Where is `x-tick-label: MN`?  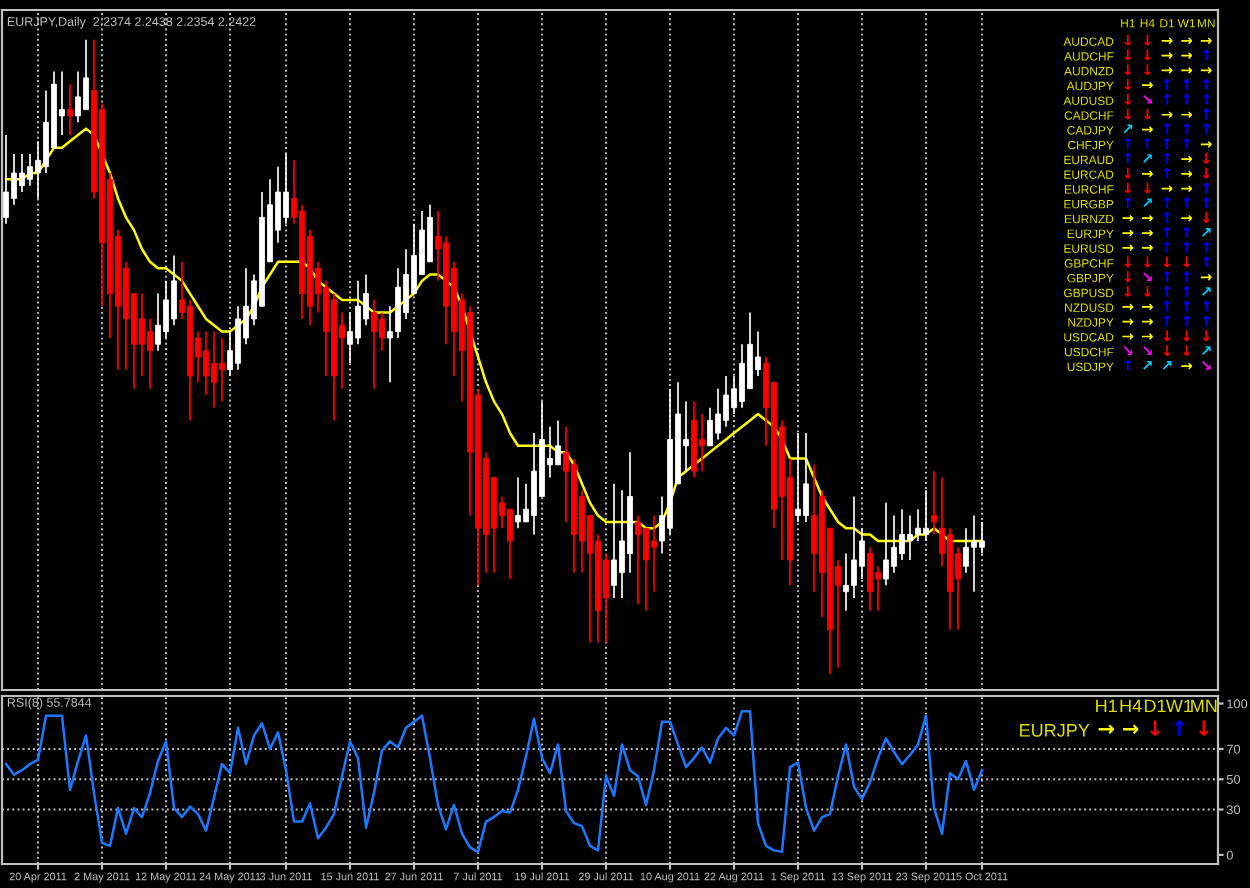 x-tick-label: MN is located at coordinates (1204, 706).